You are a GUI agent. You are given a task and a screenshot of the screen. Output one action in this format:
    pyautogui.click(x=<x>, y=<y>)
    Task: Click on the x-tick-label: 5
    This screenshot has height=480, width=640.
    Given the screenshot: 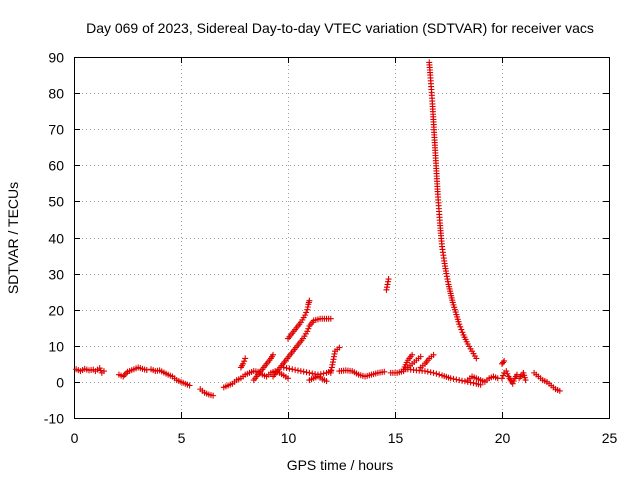 What is the action you would take?
    pyautogui.click(x=182, y=438)
    